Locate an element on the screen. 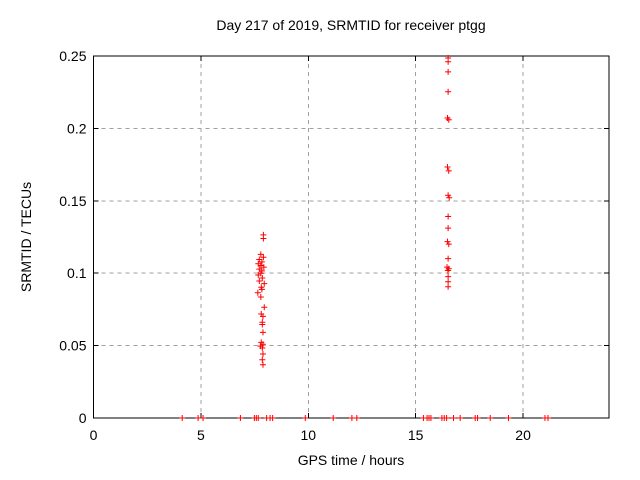 The height and width of the screenshot is (480, 640). y-tick-label: 0.05 is located at coordinates (72, 346).